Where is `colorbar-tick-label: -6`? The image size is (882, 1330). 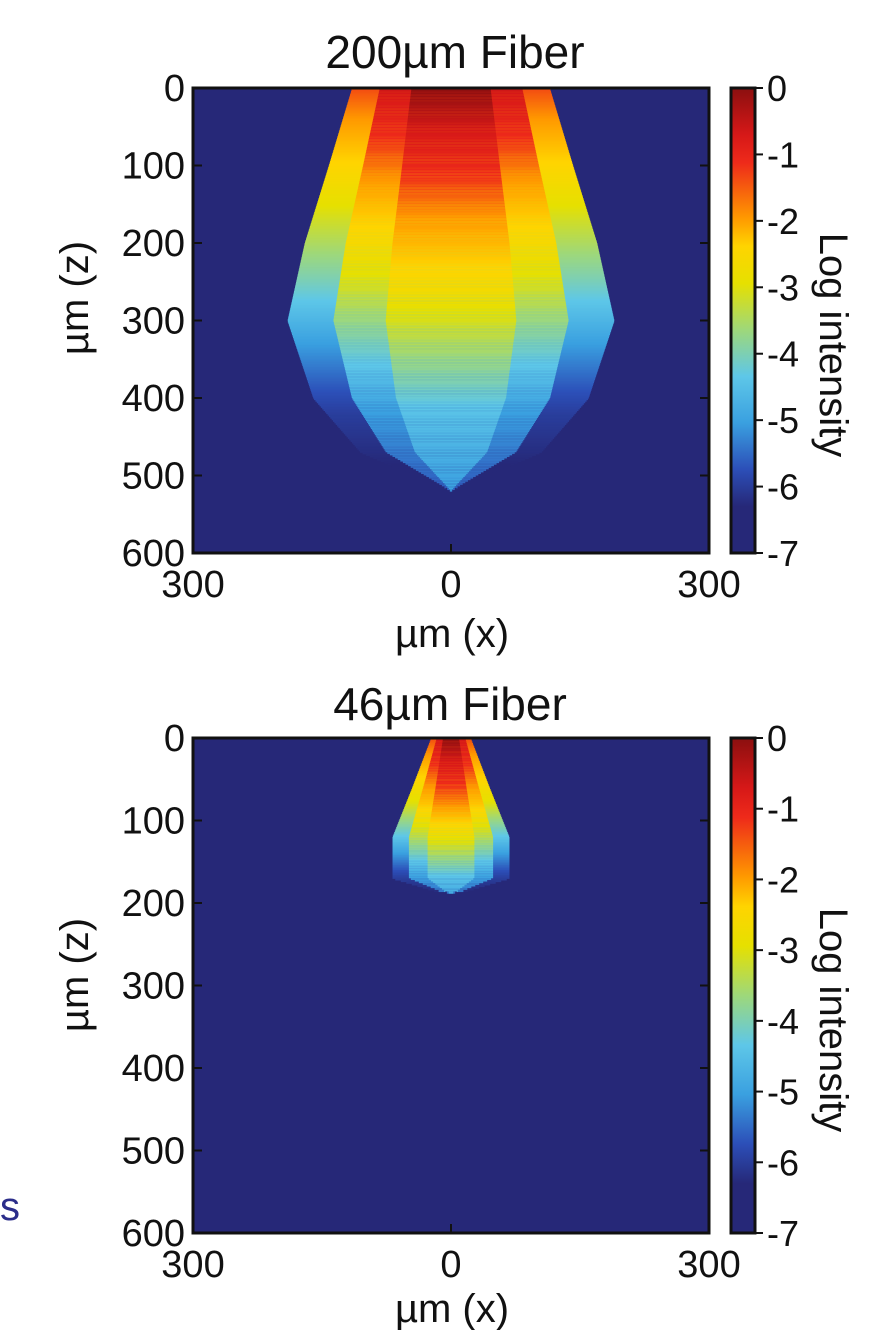 colorbar-tick-label: -6 is located at coordinates (783, 487).